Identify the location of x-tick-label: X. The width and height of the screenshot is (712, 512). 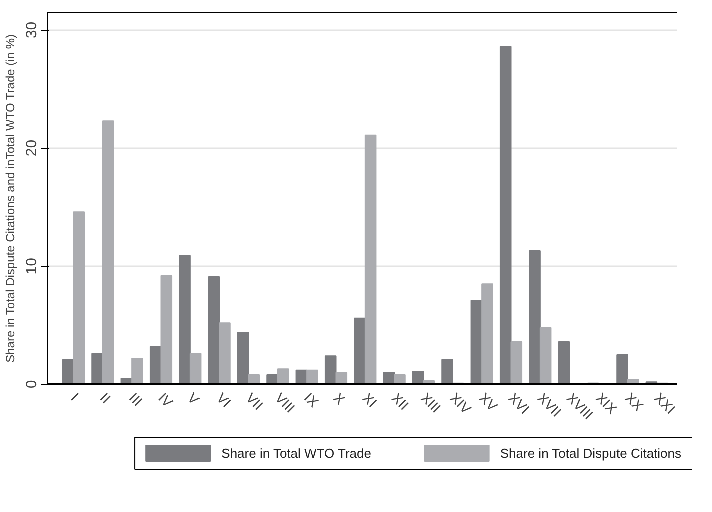
(339, 399).